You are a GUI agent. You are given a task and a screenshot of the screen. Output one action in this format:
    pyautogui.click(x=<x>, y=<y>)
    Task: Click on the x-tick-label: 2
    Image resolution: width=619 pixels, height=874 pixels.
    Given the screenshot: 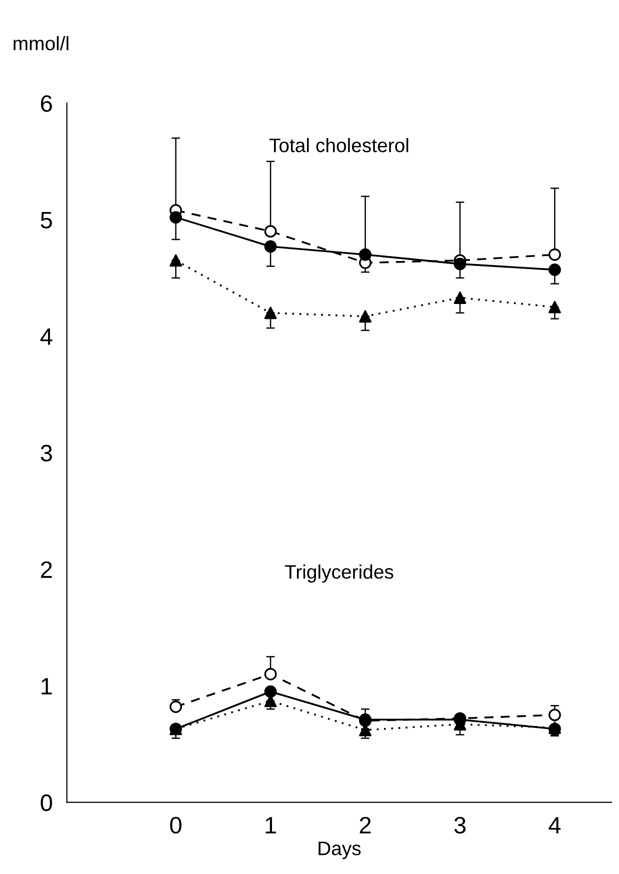 What is the action you would take?
    pyautogui.click(x=365, y=825)
    